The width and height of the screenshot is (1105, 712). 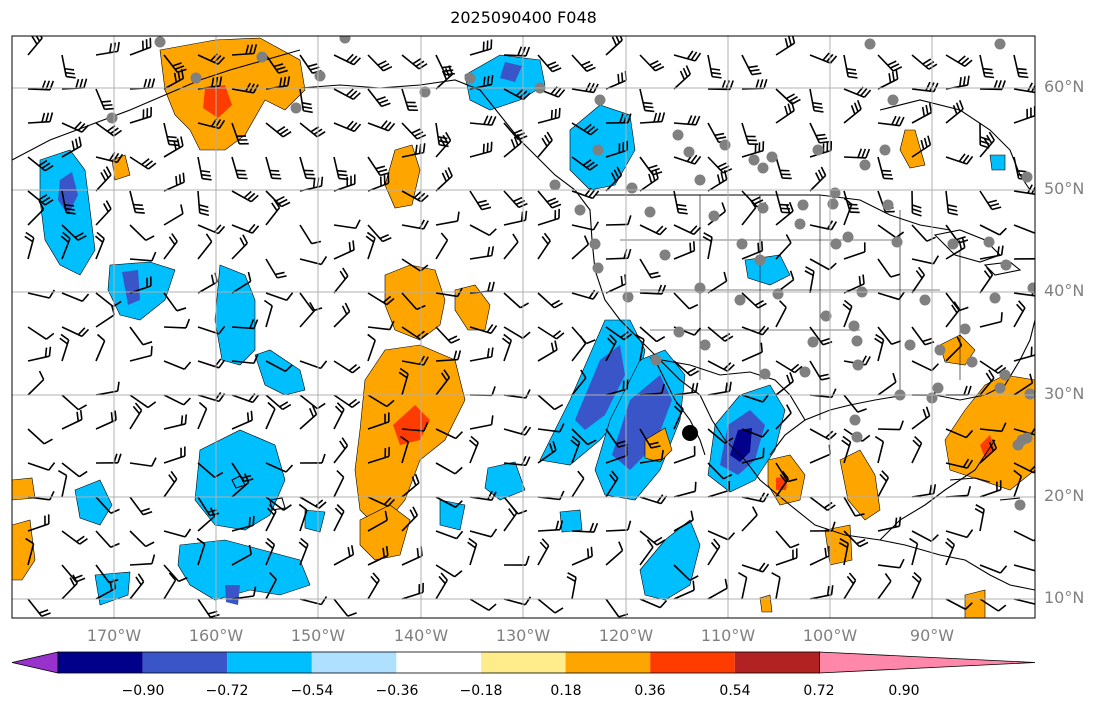 I want to click on colorbar-tick: −0.72, so click(x=227, y=691).